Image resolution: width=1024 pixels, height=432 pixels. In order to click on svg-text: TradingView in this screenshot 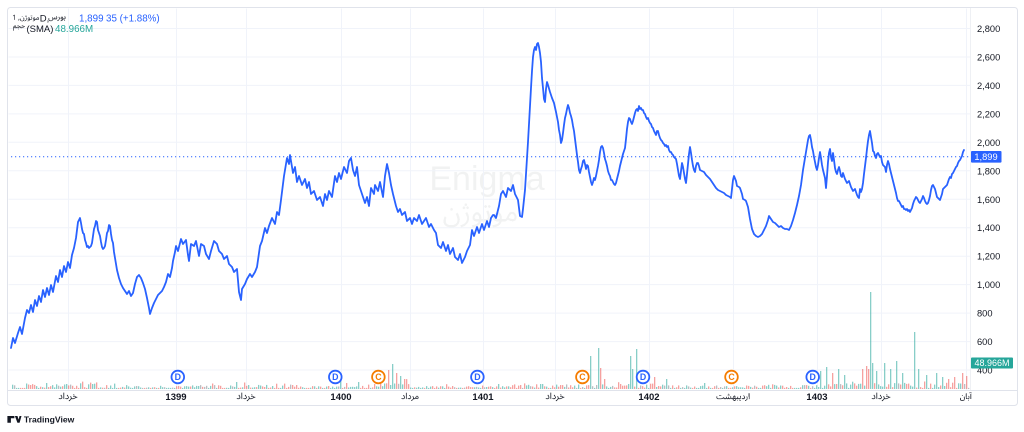, I will do `click(49, 419)`.